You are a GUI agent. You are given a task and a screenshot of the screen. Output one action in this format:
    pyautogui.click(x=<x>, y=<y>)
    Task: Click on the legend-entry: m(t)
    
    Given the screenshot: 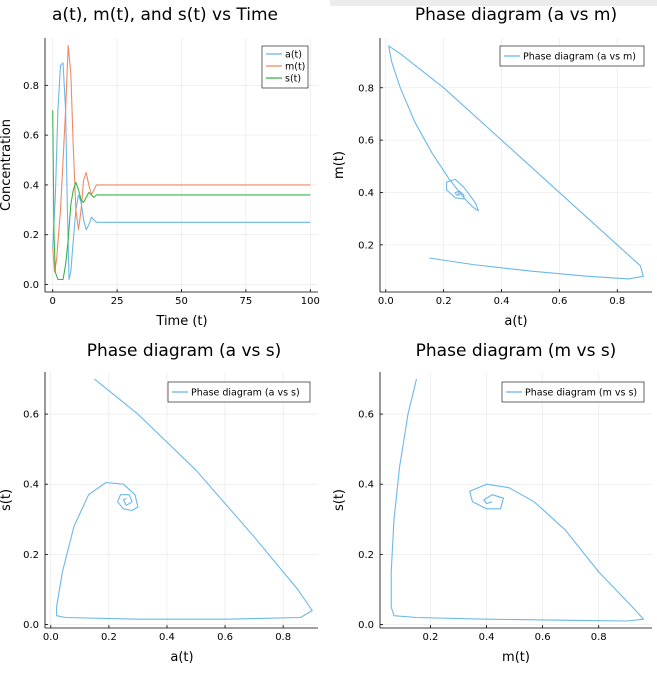 What is the action you would take?
    pyautogui.click(x=295, y=67)
    